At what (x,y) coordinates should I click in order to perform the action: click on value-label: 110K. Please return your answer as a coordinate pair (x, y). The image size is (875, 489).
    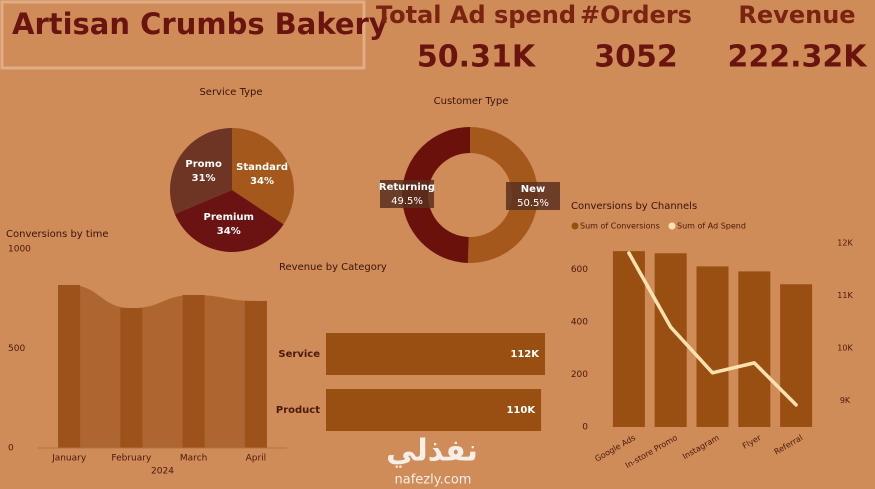
    Looking at the image, I should click on (521, 410).